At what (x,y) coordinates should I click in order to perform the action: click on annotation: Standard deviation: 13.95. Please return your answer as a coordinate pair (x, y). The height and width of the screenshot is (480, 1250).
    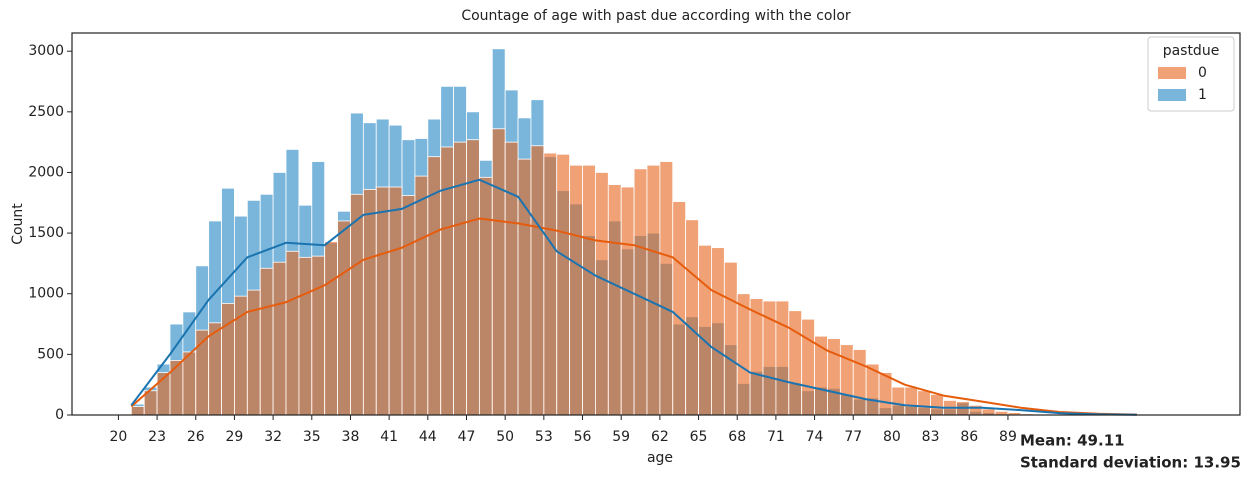
    Looking at the image, I should click on (1130, 463).